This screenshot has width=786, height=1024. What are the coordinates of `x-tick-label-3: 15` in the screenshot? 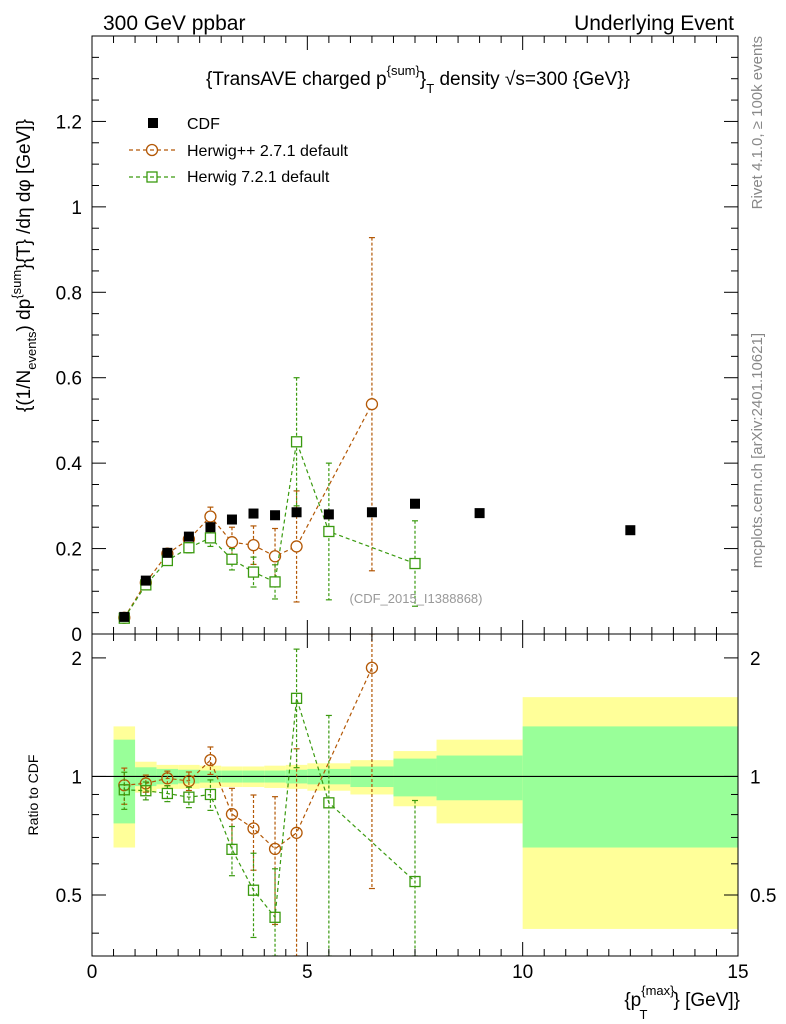 It's located at (737, 972).